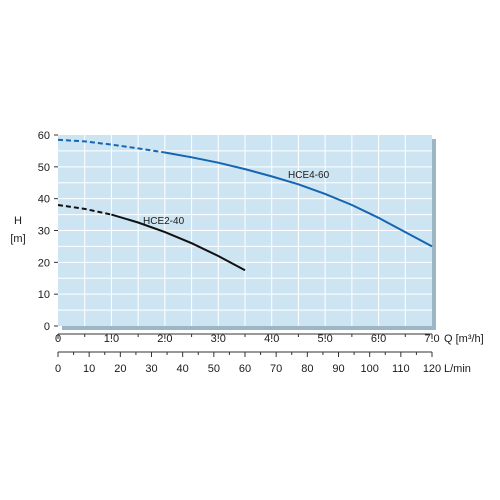 This screenshot has width=500, height=500. Describe the element at coordinates (271, 339) in the screenshot. I see `x-tick-label: 4.0` at that location.